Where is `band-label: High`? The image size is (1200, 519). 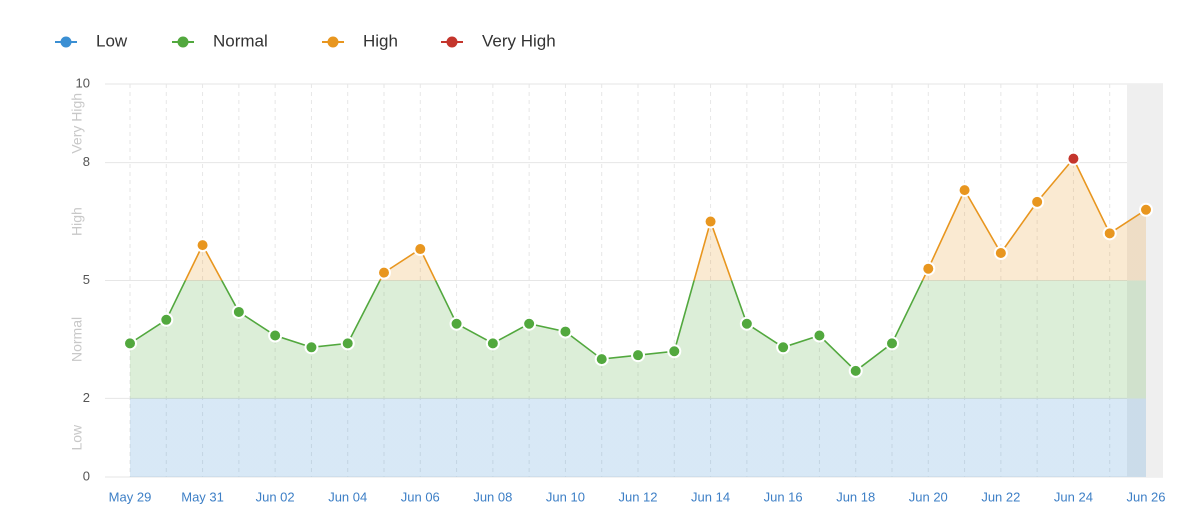 band-label: High is located at coordinates (77, 221).